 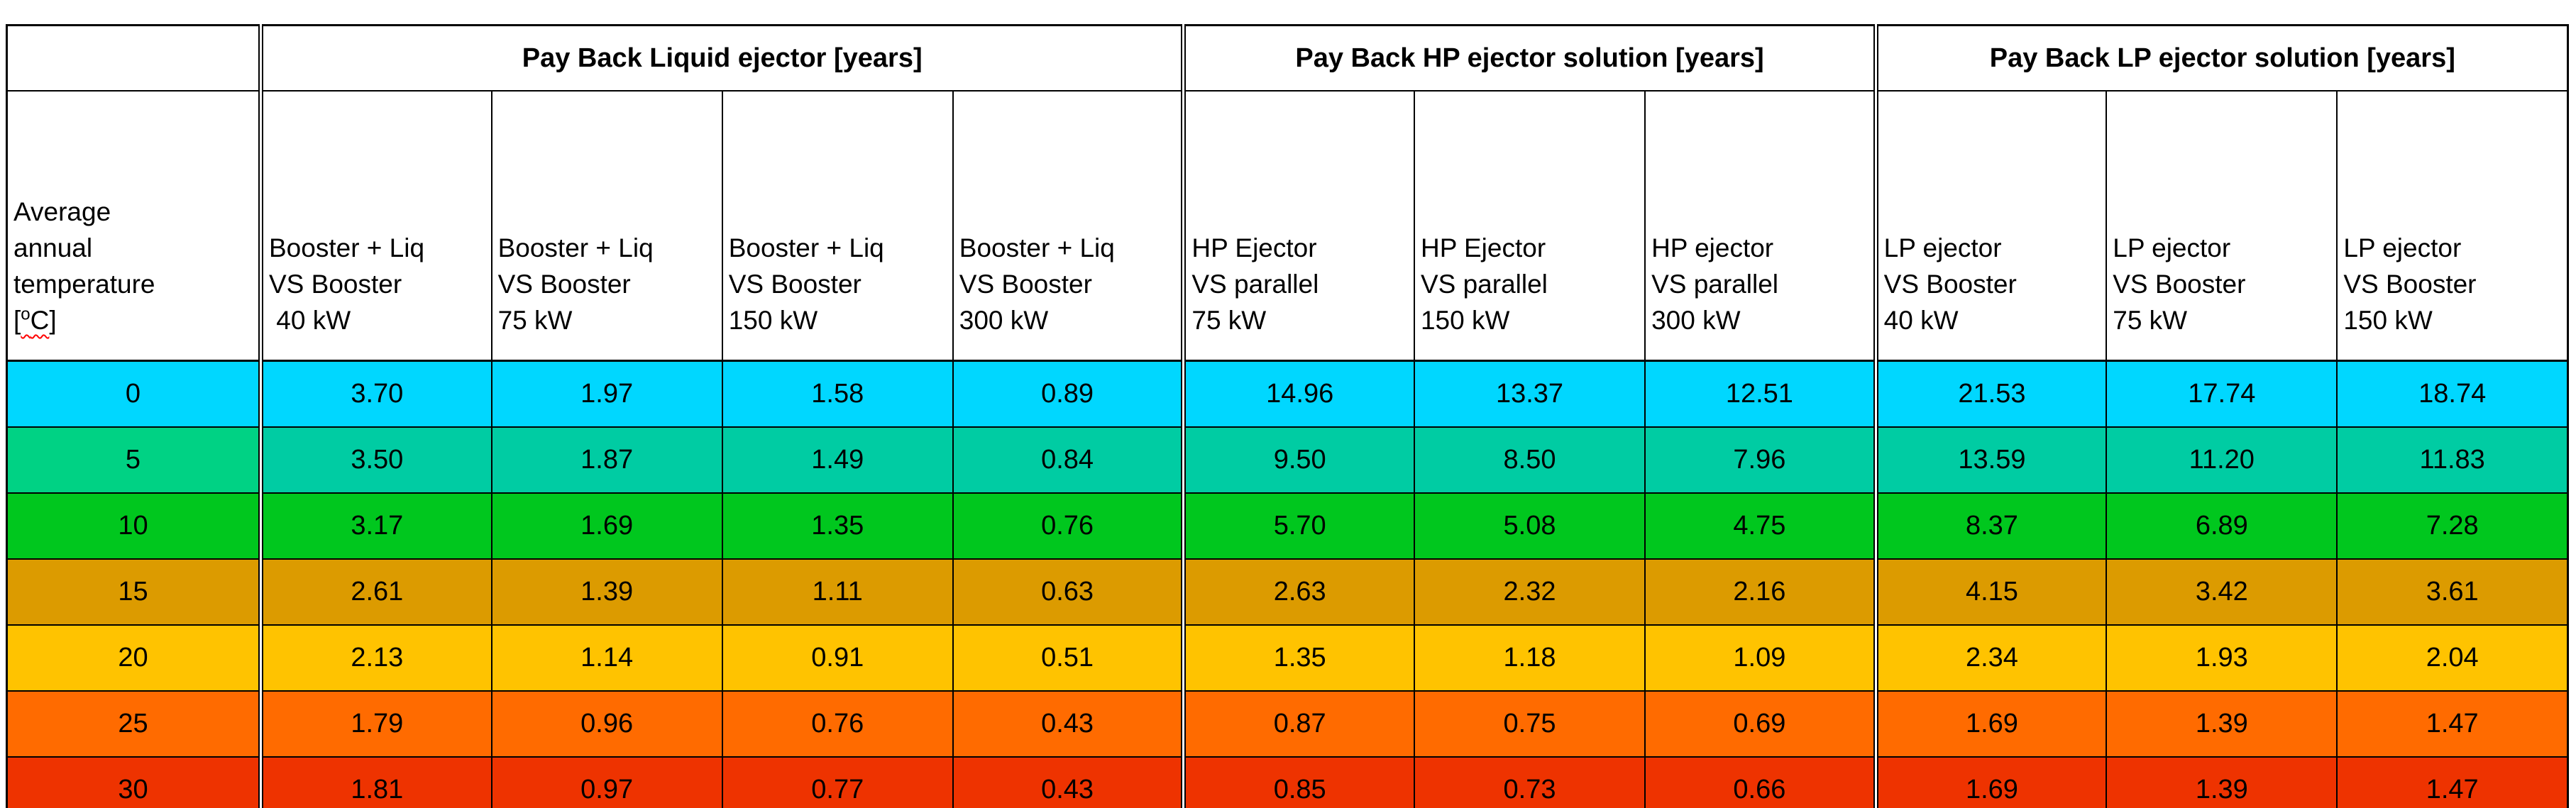 I want to click on payback-value-cell: 0.91, so click(x=837, y=658).